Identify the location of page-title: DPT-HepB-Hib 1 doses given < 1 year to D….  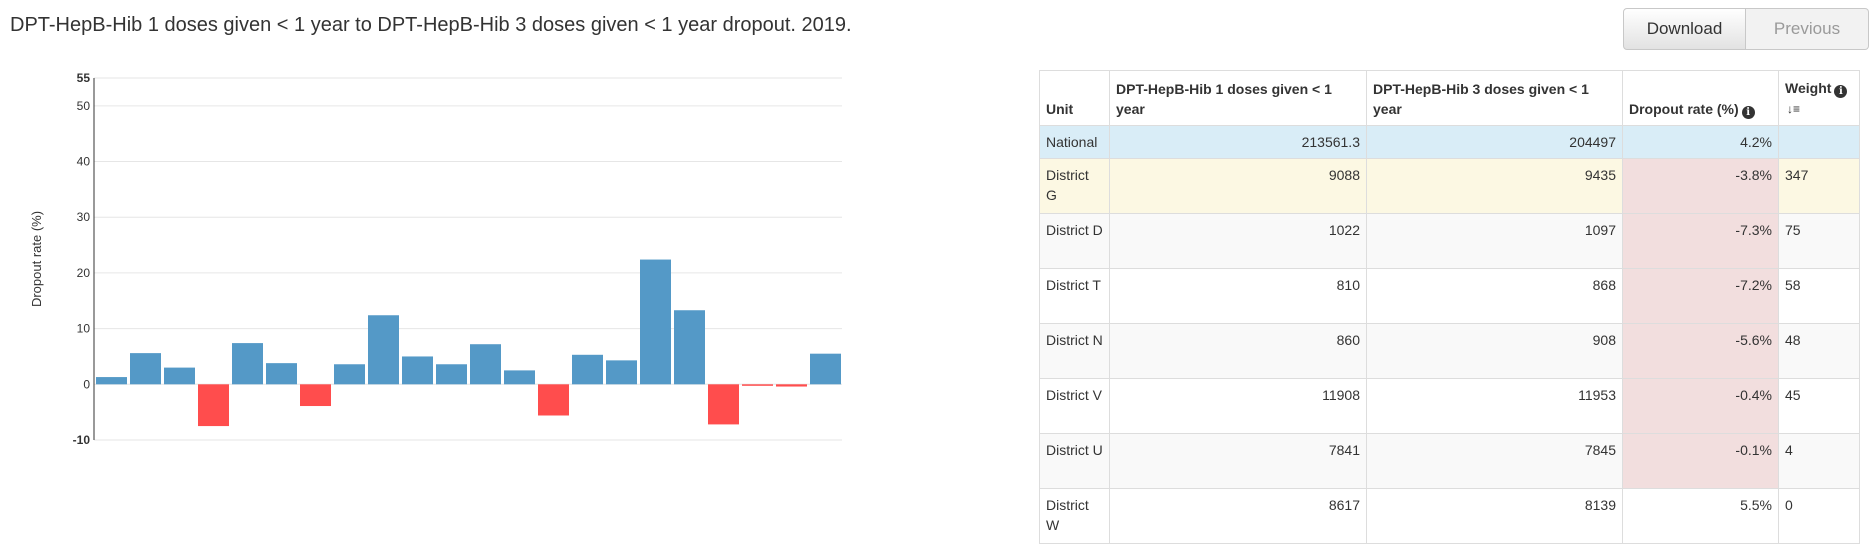
(431, 25).